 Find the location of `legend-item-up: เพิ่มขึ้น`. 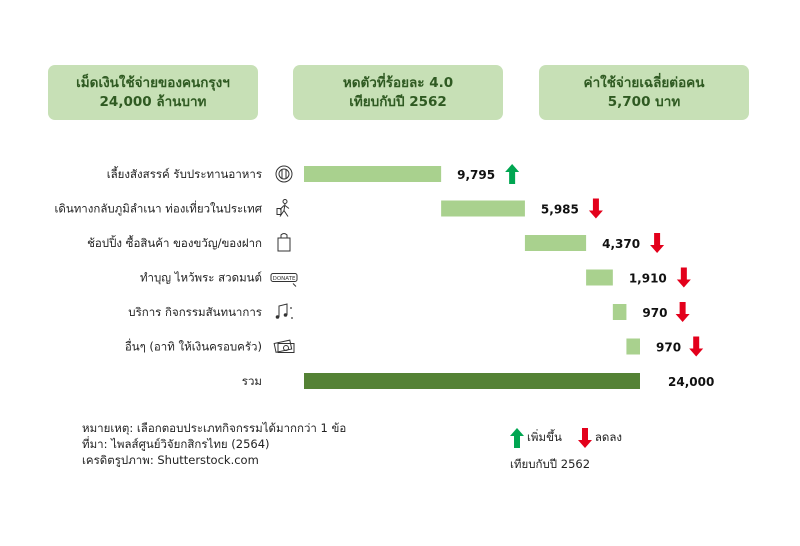

legend-item-up: เพิ่มขึ้น is located at coordinates (536, 438).